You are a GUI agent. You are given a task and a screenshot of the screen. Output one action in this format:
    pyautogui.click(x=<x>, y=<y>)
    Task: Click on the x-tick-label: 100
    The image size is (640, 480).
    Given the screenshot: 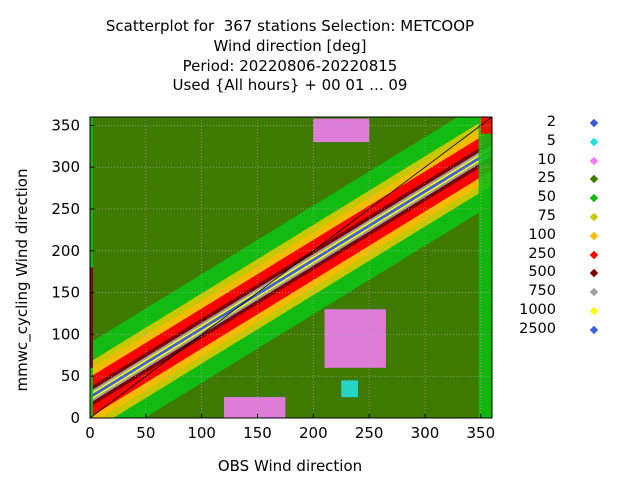 What is the action you would take?
    pyautogui.click(x=201, y=433)
    